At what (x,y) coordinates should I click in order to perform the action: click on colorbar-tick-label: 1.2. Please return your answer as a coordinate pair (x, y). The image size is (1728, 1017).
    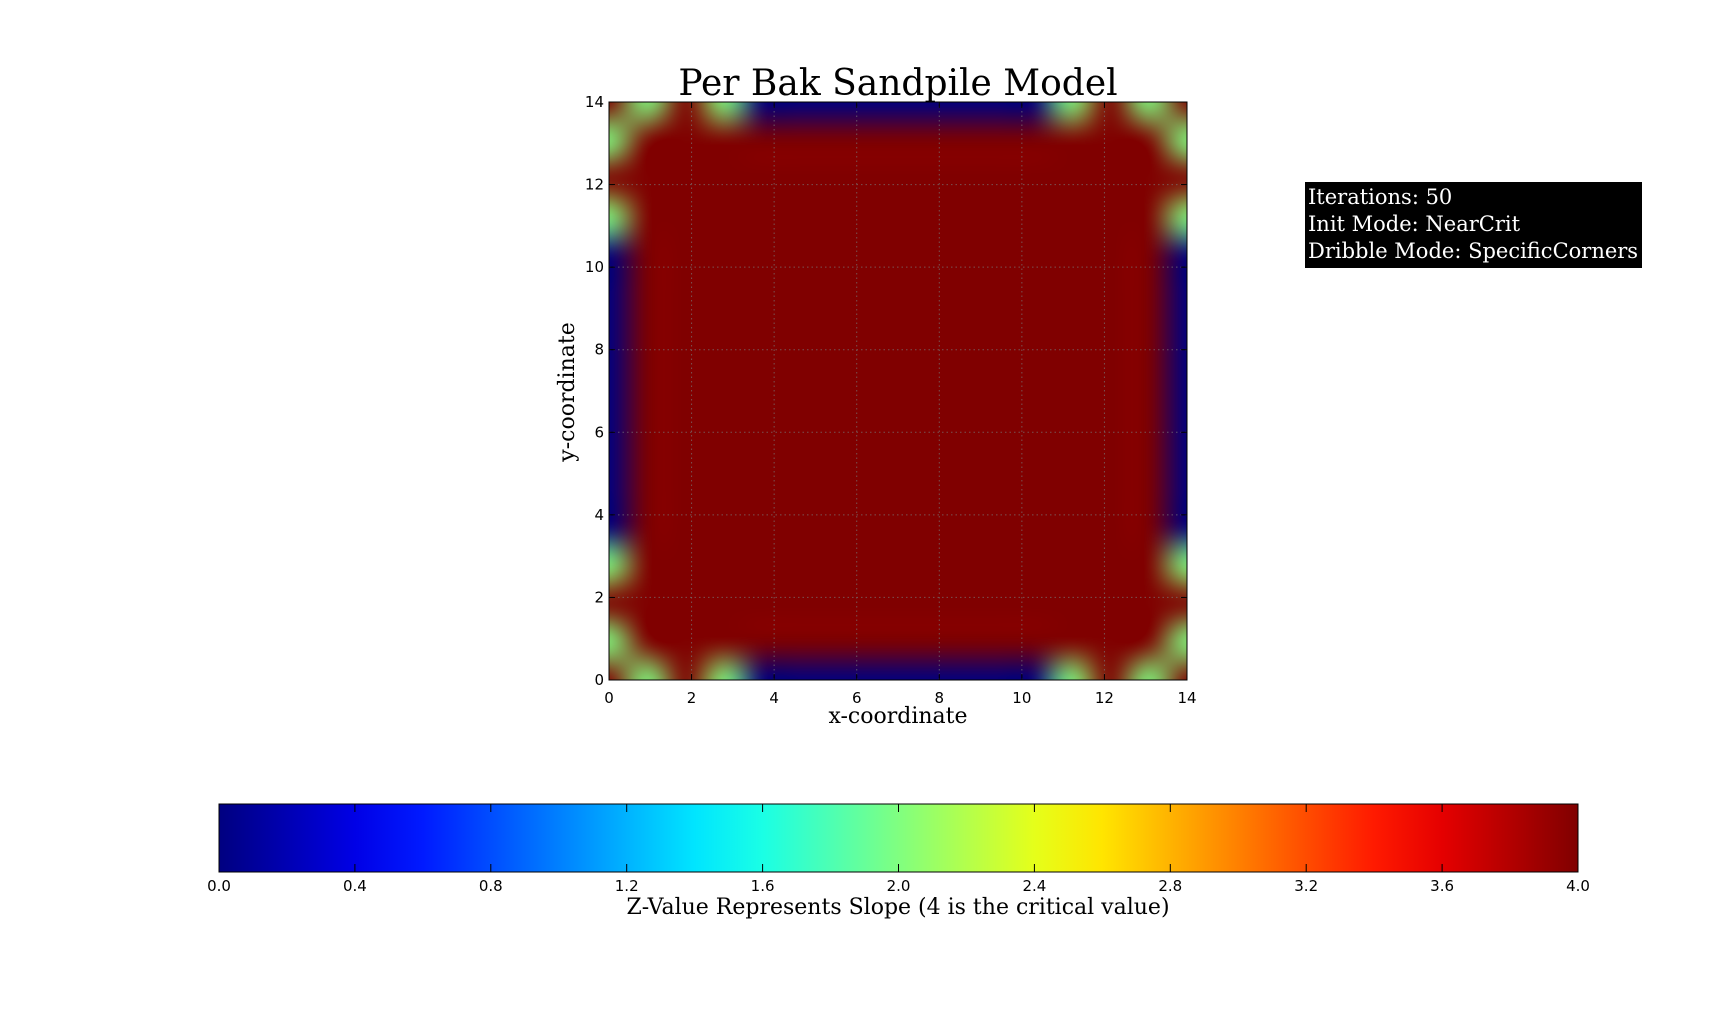
    Looking at the image, I should click on (627, 886).